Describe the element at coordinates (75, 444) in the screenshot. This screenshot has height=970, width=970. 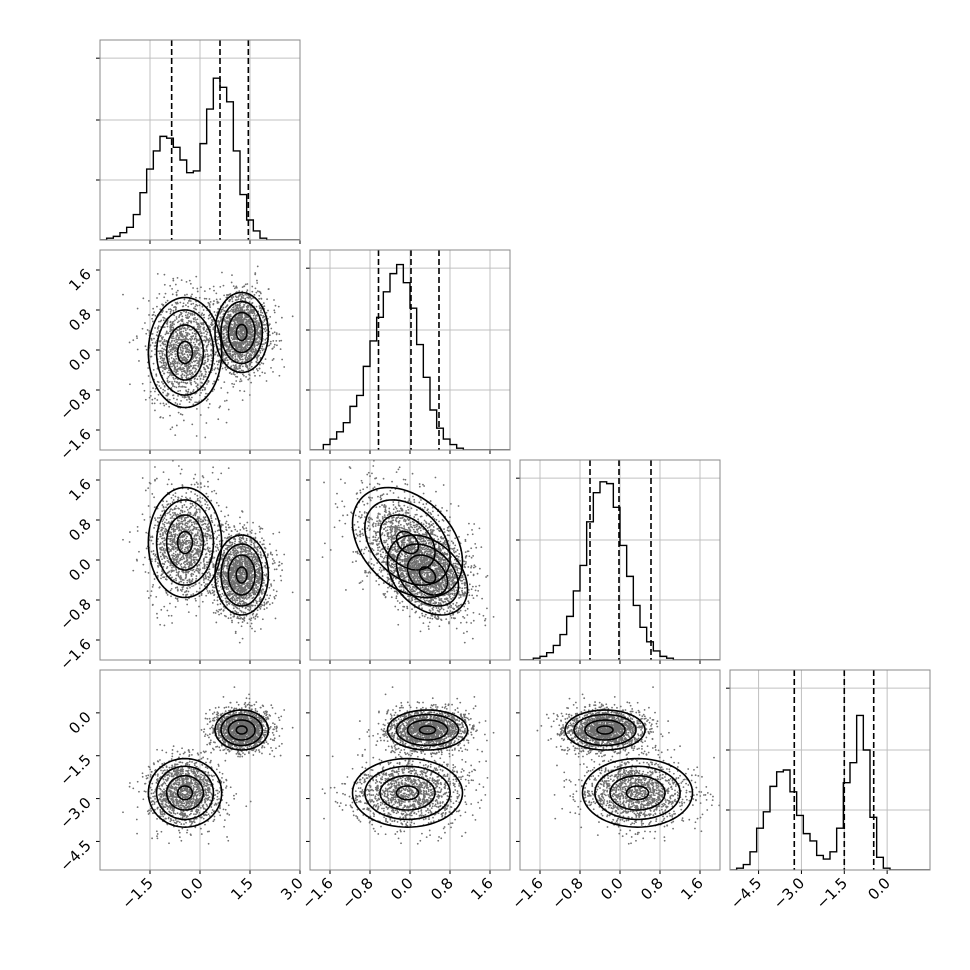
I see `y-tick-label: −1.6` at that location.